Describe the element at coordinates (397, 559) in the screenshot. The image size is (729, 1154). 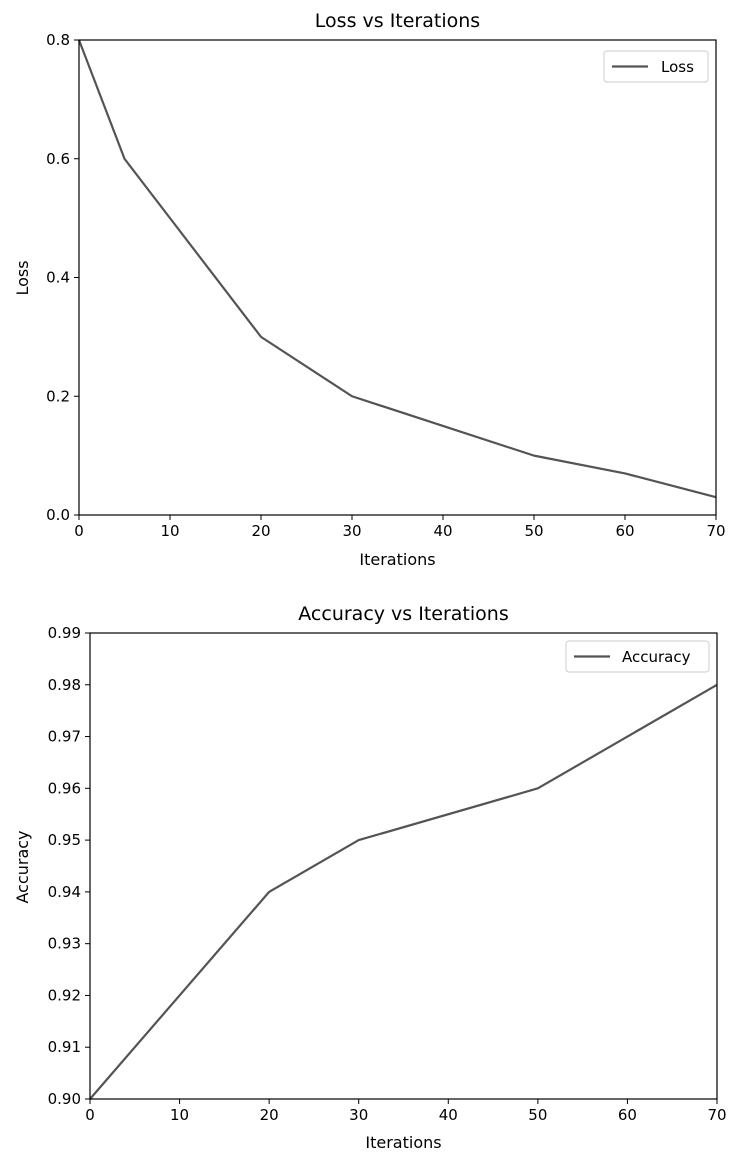
I see `loss-x-axis-label: Iterations` at that location.